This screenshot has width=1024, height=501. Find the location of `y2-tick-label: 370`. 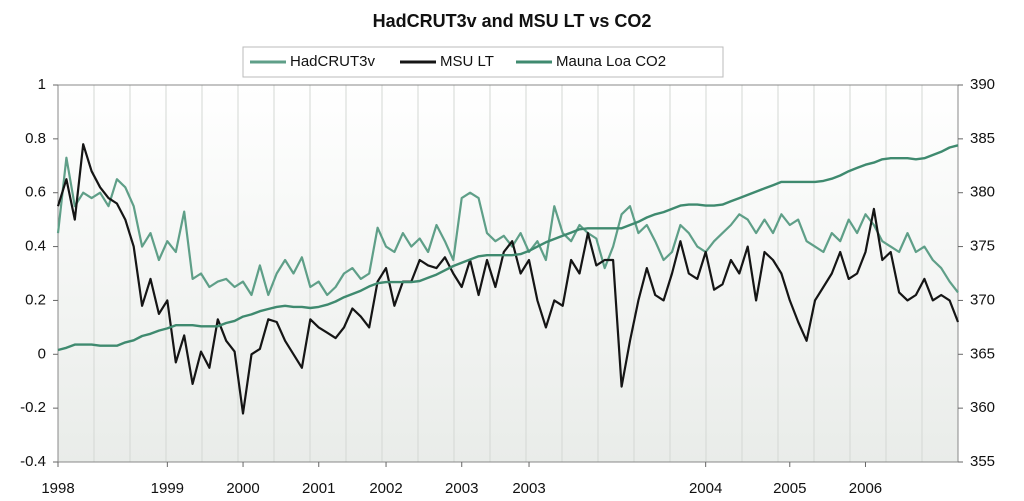

y2-tick-label: 370 is located at coordinates (982, 299).